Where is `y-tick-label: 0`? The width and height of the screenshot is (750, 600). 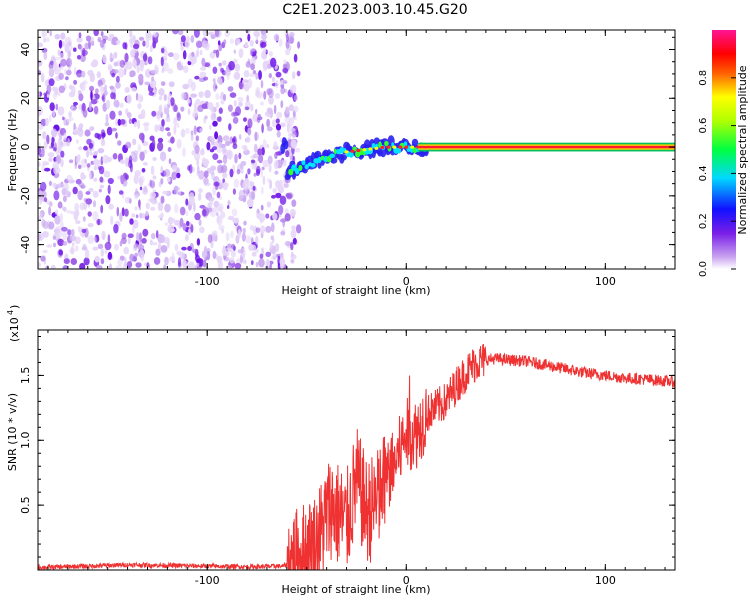 y-tick-label: 0 is located at coordinates (25, 147).